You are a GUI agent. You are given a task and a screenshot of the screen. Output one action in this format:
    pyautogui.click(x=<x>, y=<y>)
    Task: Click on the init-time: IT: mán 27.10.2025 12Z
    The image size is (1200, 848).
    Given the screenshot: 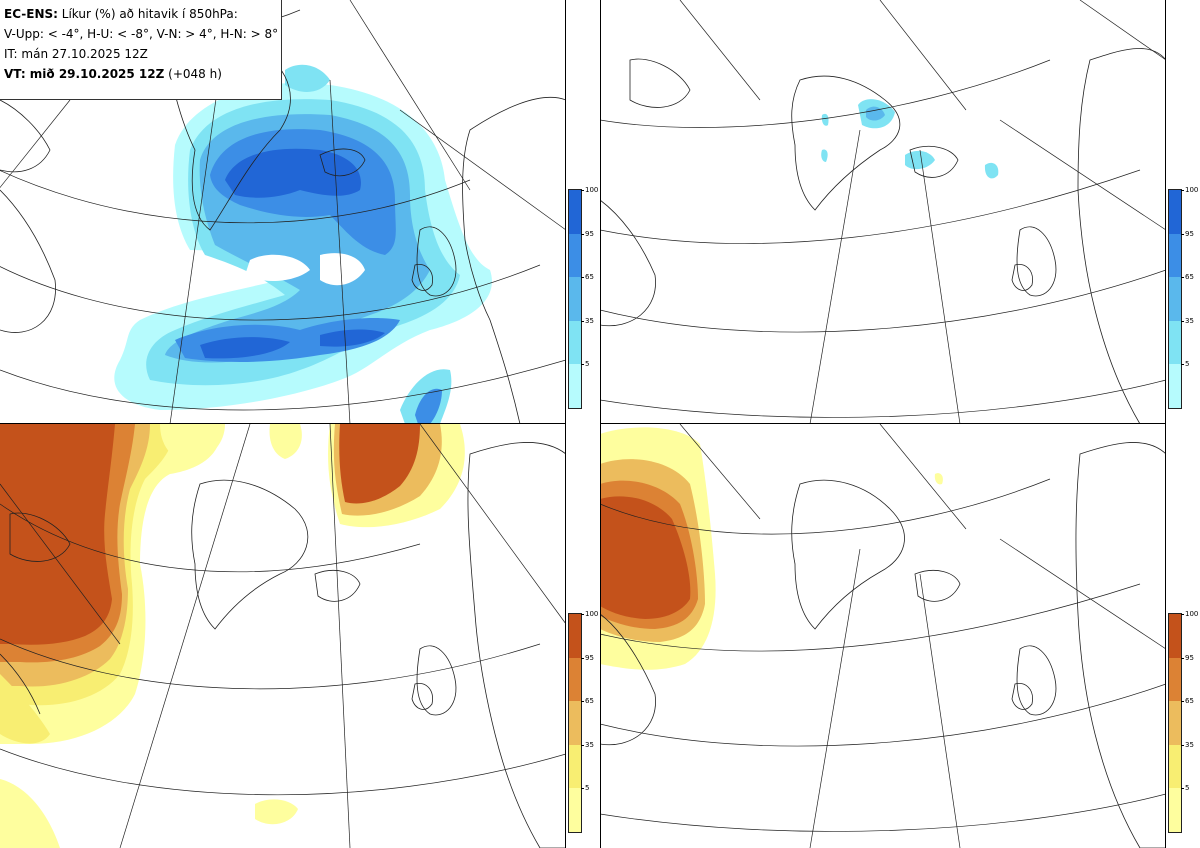 What is the action you would take?
    pyautogui.click(x=76, y=54)
    